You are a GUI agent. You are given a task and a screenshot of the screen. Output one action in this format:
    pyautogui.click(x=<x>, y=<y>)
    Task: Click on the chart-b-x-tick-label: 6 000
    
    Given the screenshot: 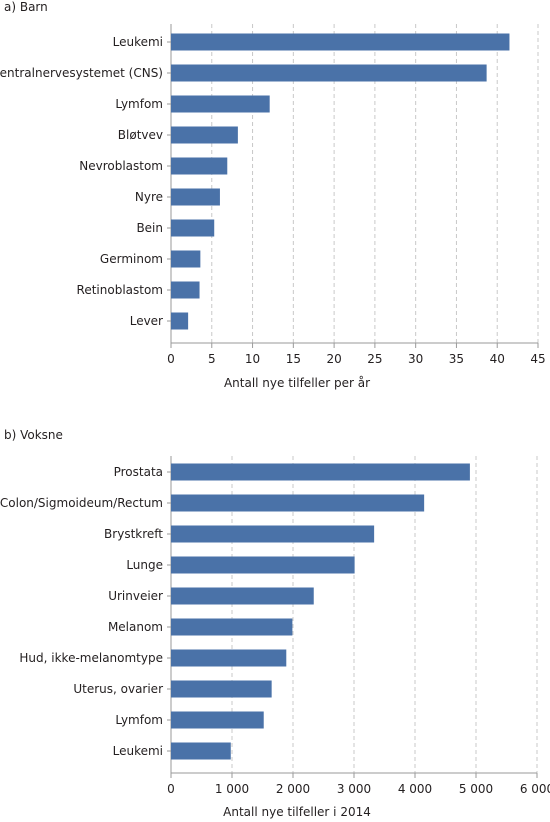 What is the action you would take?
    pyautogui.click(x=535, y=789)
    